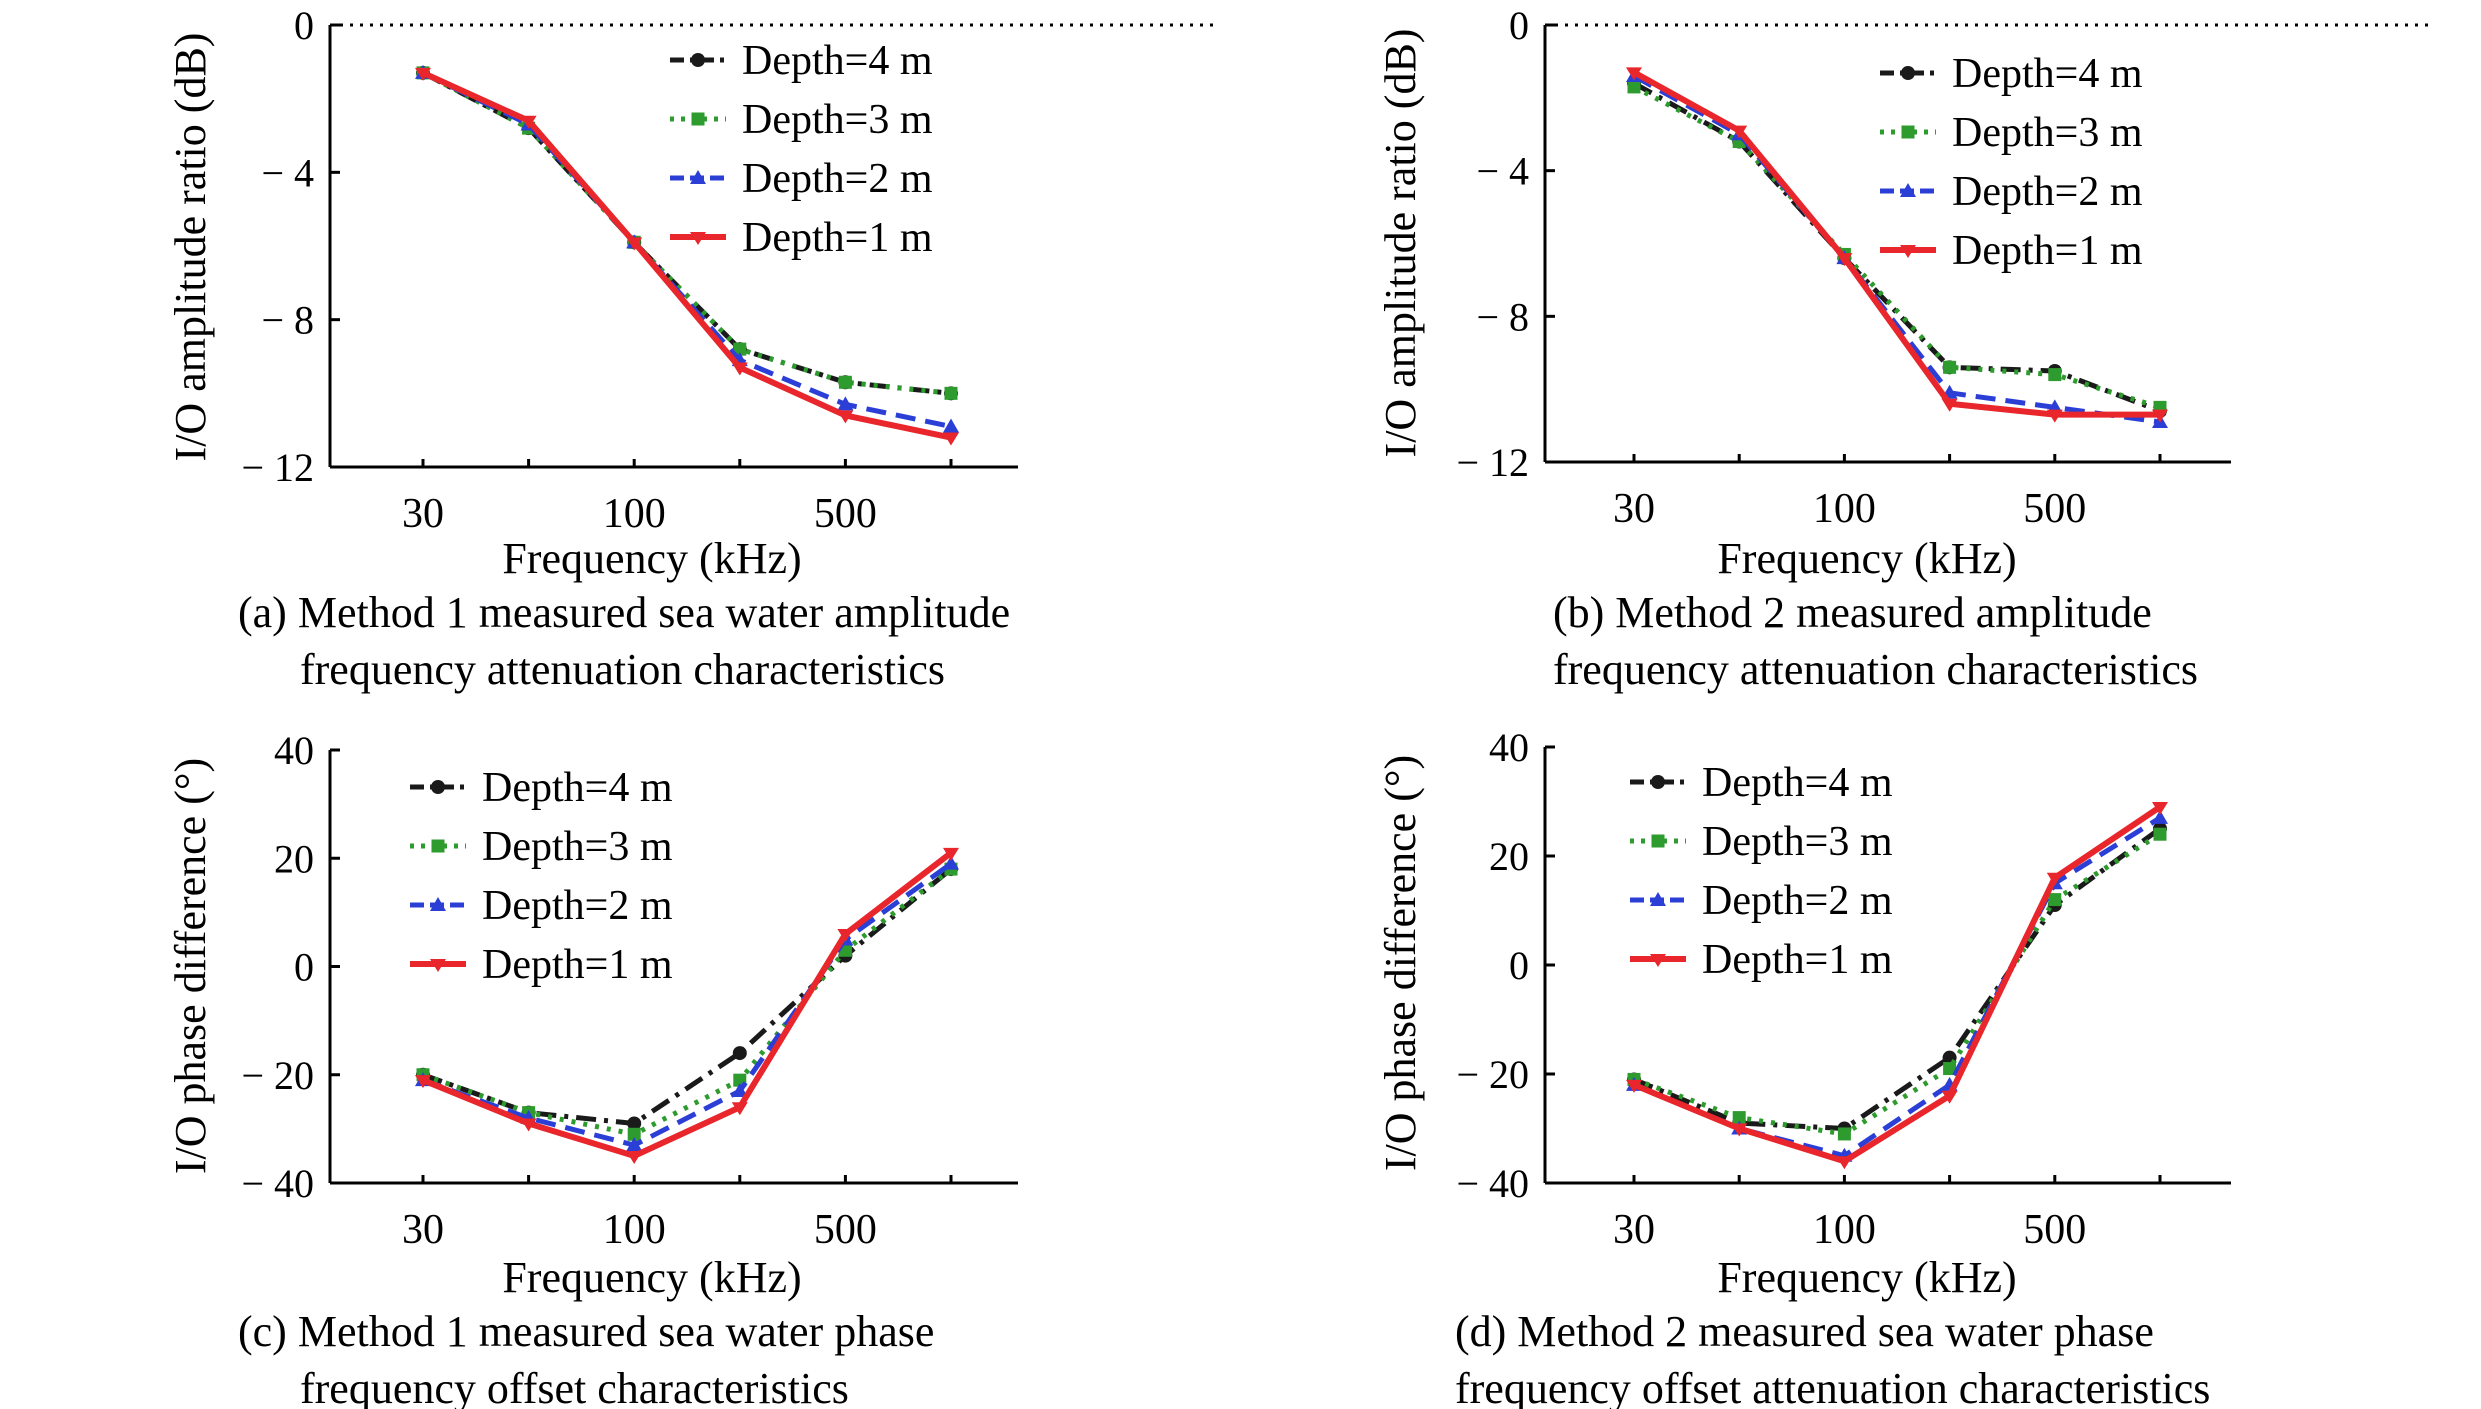 This screenshot has width=2481, height=1409. I want to click on figure-caption-line-1: (c) Method 1 measured sea water phase, so click(586, 1331).